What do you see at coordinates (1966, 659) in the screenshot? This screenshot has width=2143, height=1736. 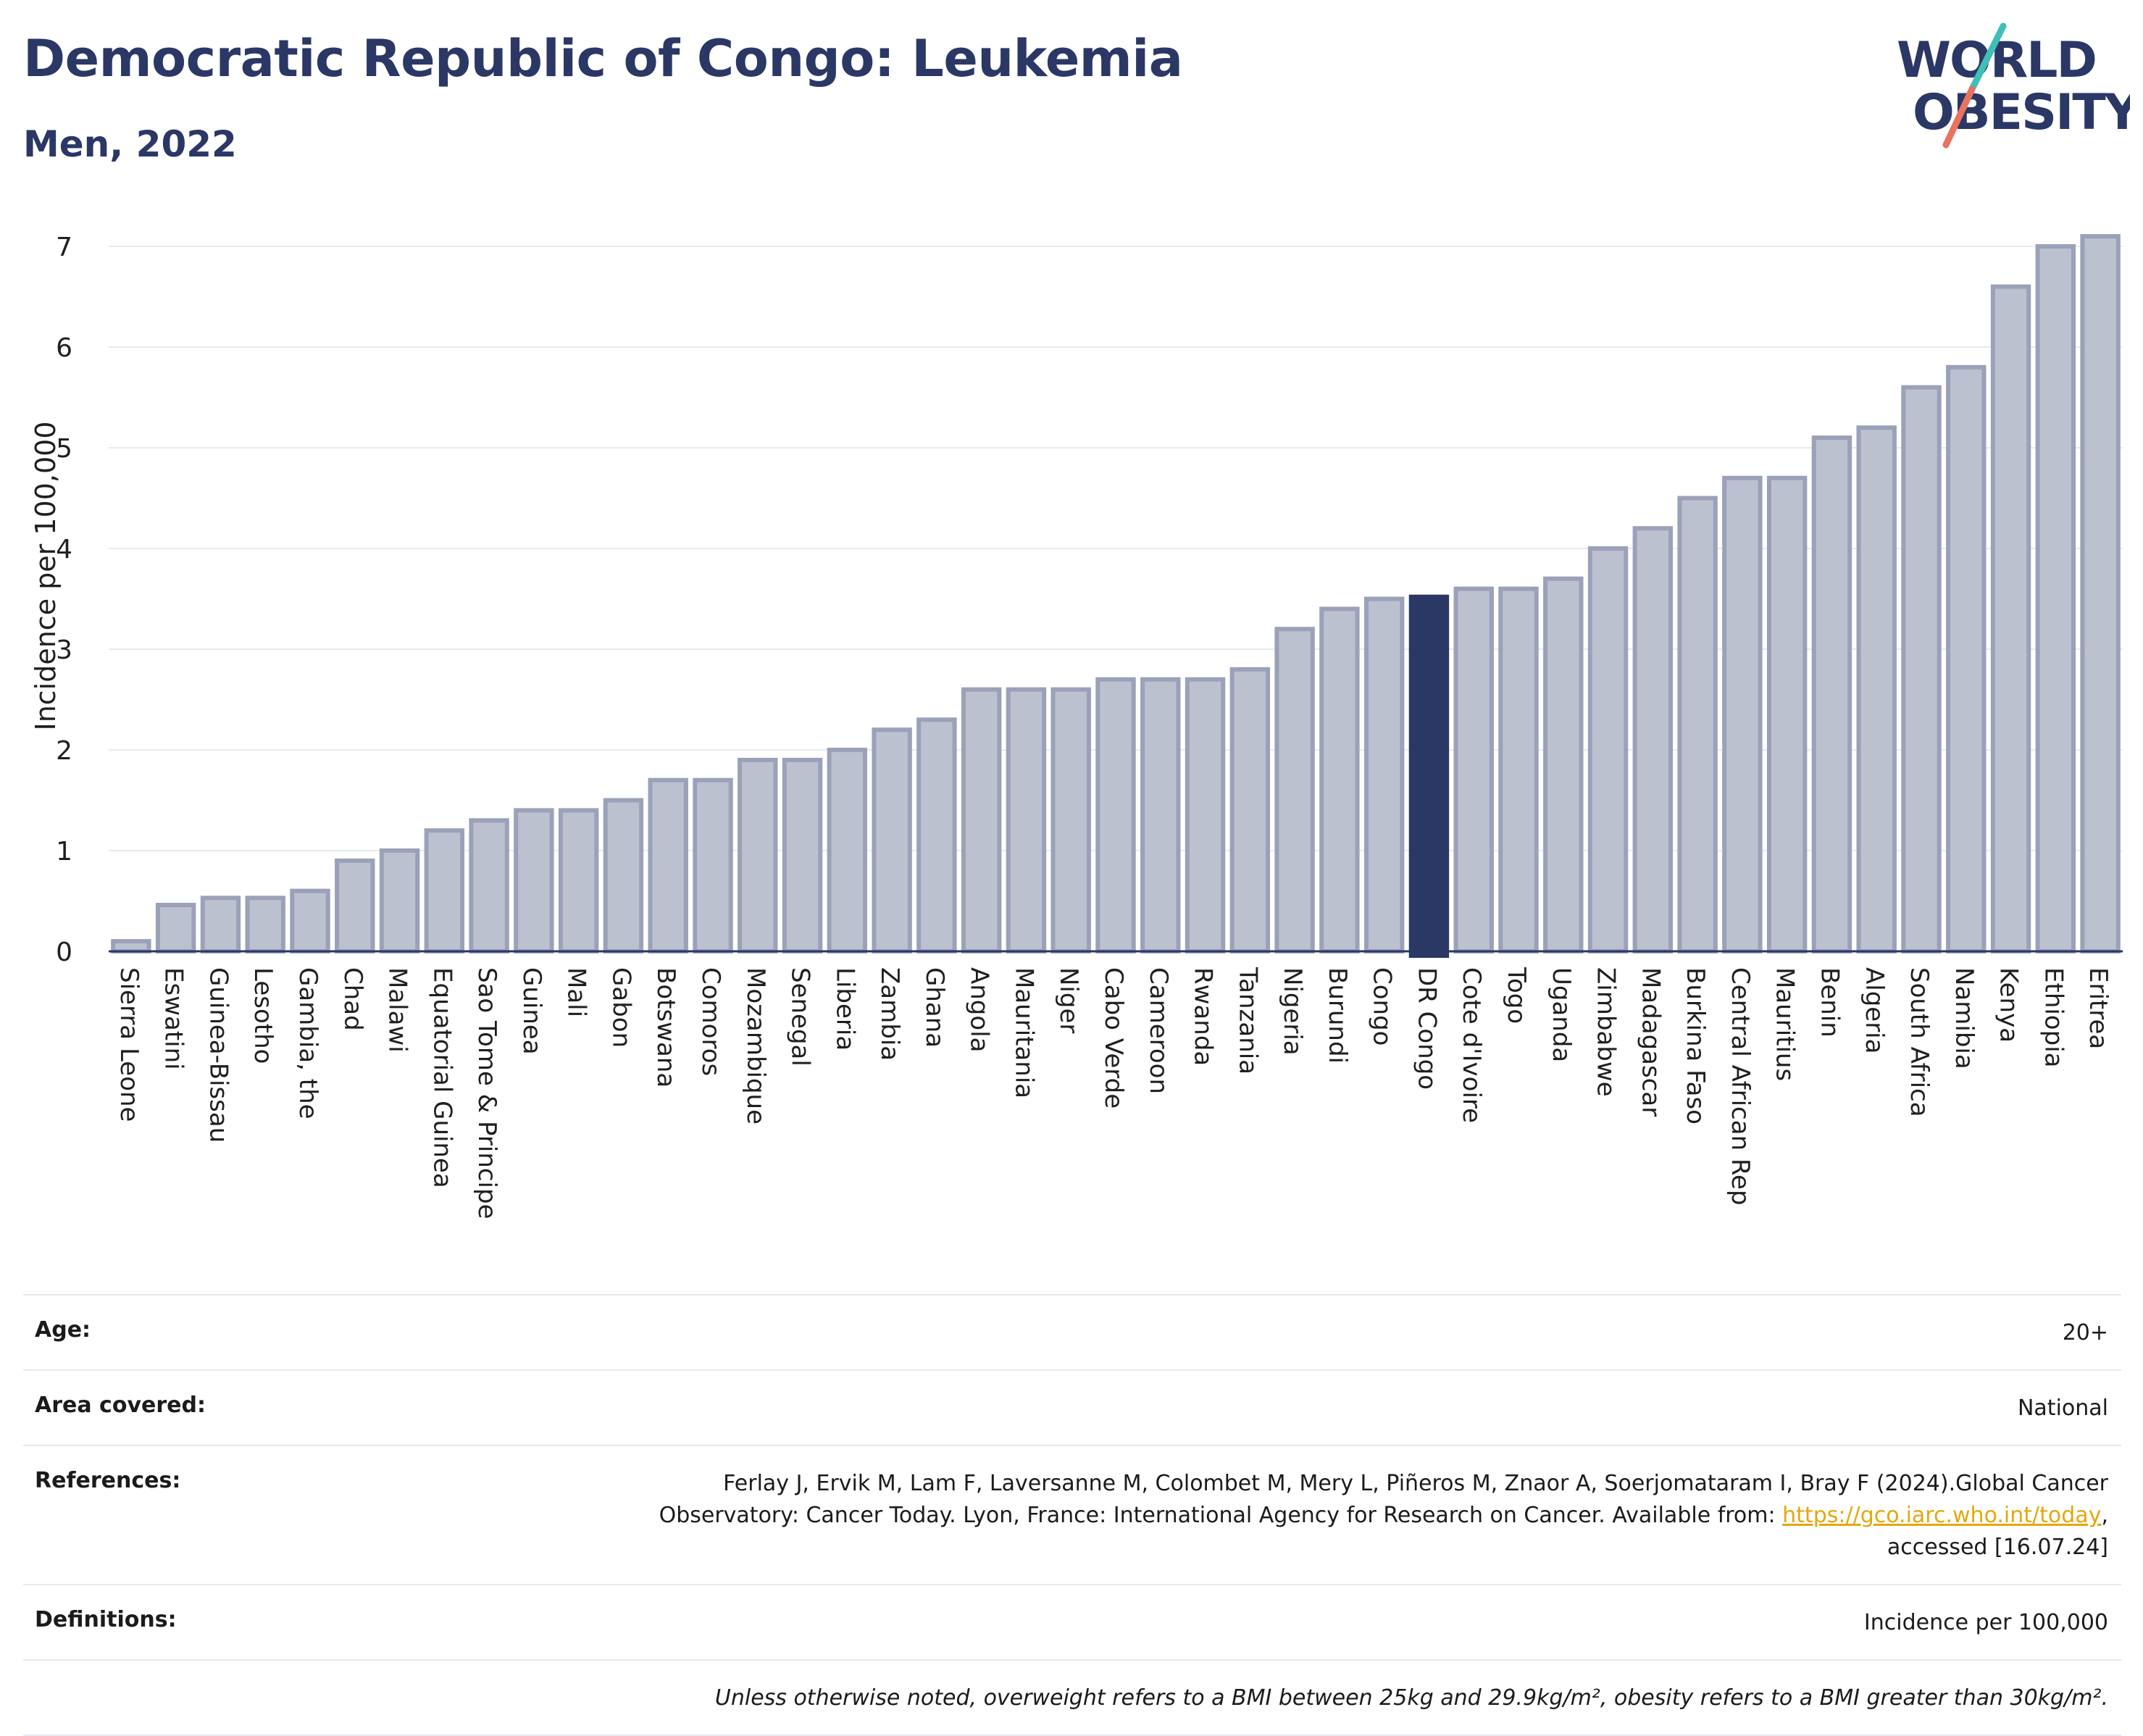 I see `bar-namibia` at bounding box center [1966, 659].